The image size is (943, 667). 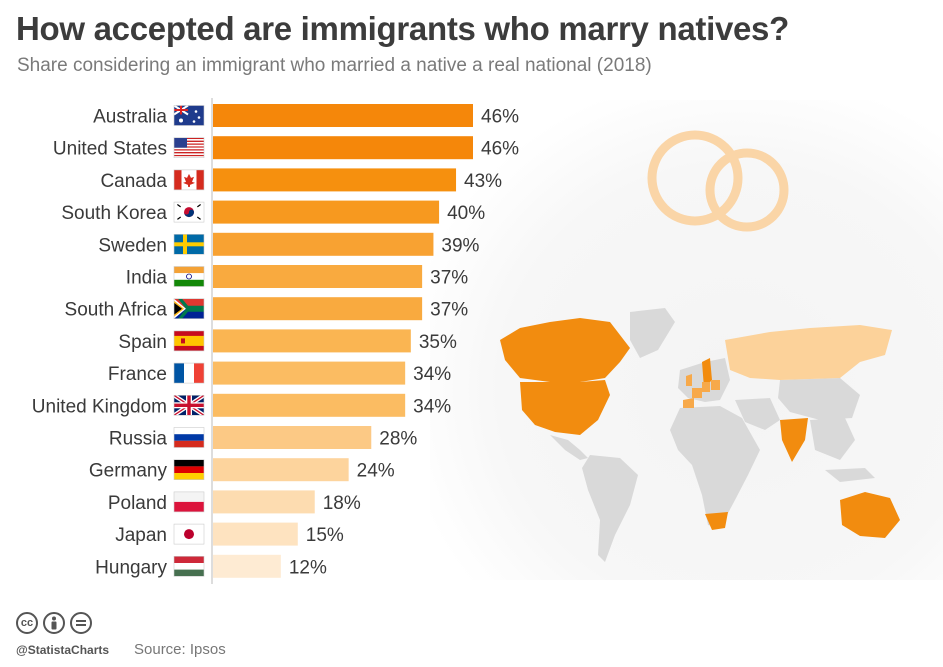 What do you see at coordinates (309, 373) in the screenshot?
I see `bar-france` at bounding box center [309, 373].